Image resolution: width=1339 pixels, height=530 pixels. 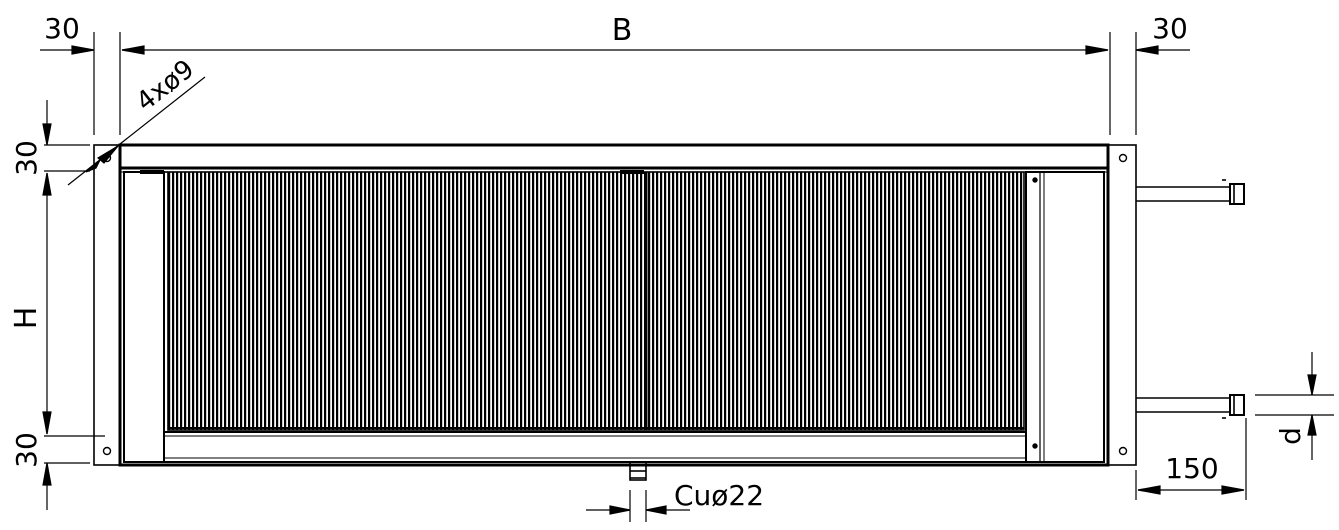 What do you see at coordinates (136, 131) in the screenshot?
I see `hole-leader` at bounding box center [136, 131].